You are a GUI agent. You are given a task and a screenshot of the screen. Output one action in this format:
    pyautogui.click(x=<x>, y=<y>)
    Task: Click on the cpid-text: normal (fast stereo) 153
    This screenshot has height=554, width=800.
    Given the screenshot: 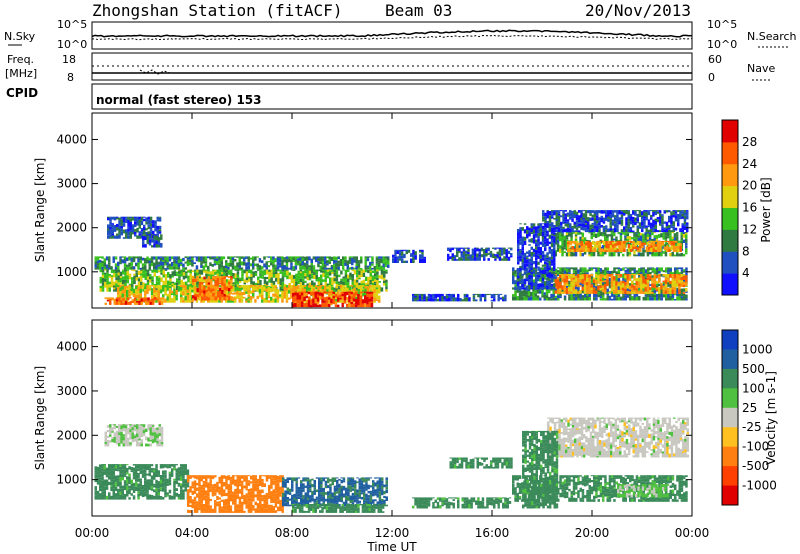 What is the action you would take?
    pyautogui.click(x=179, y=100)
    